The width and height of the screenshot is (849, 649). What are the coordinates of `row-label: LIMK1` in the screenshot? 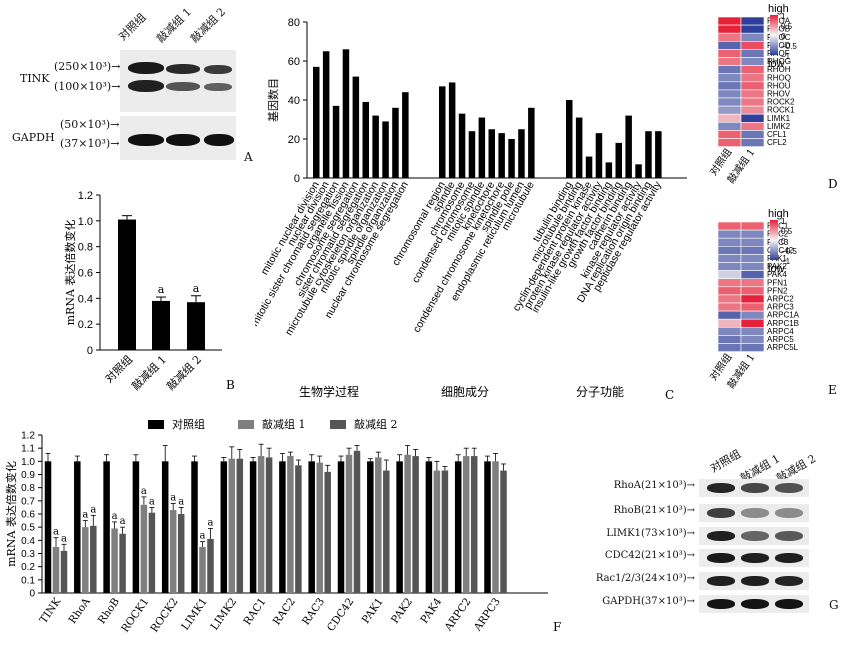 It's located at (779, 118).